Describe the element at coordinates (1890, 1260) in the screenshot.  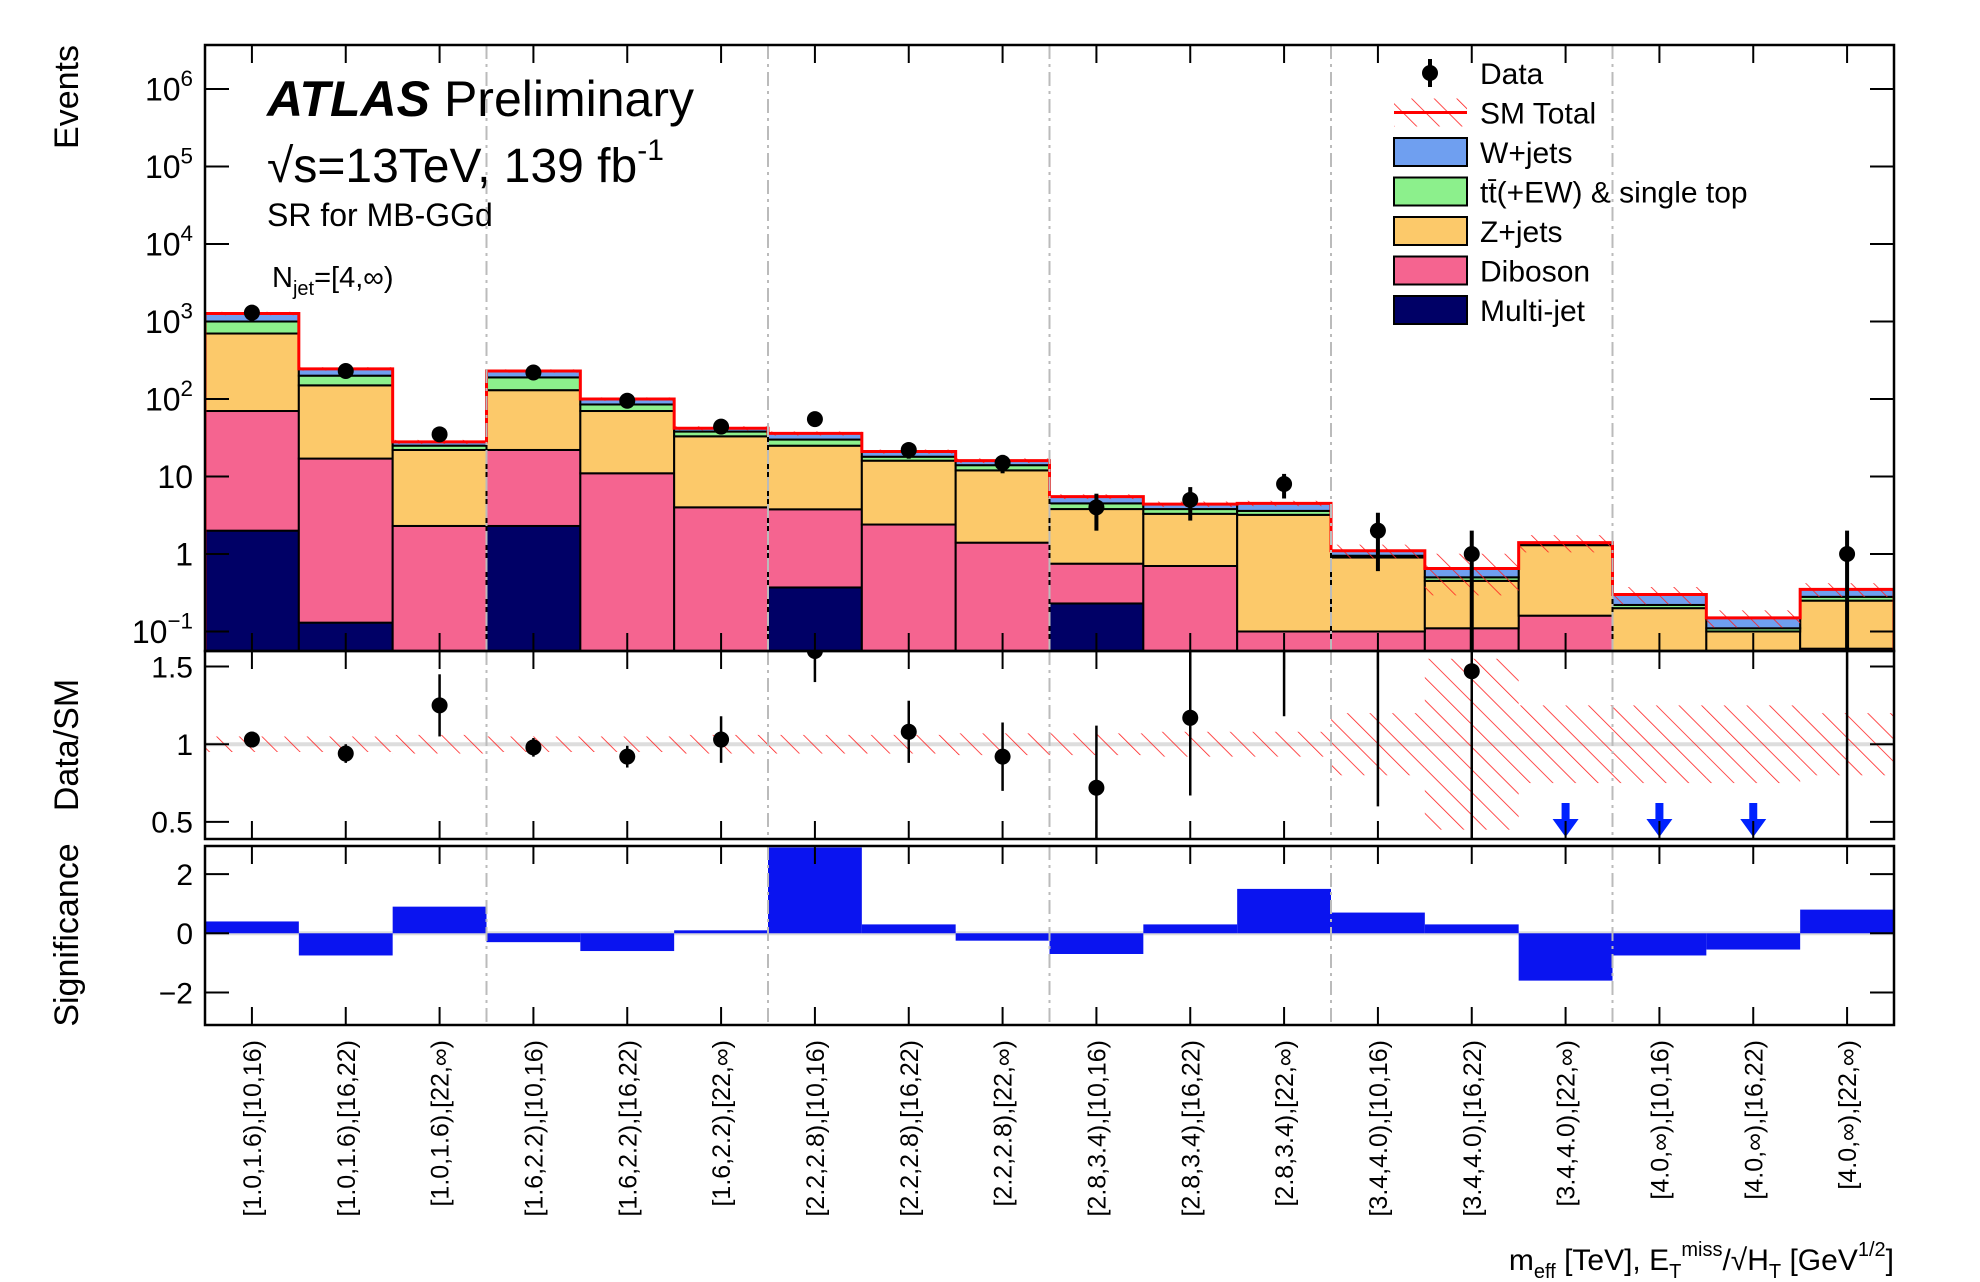
I see `x-axis-title-part: ]` at that location.